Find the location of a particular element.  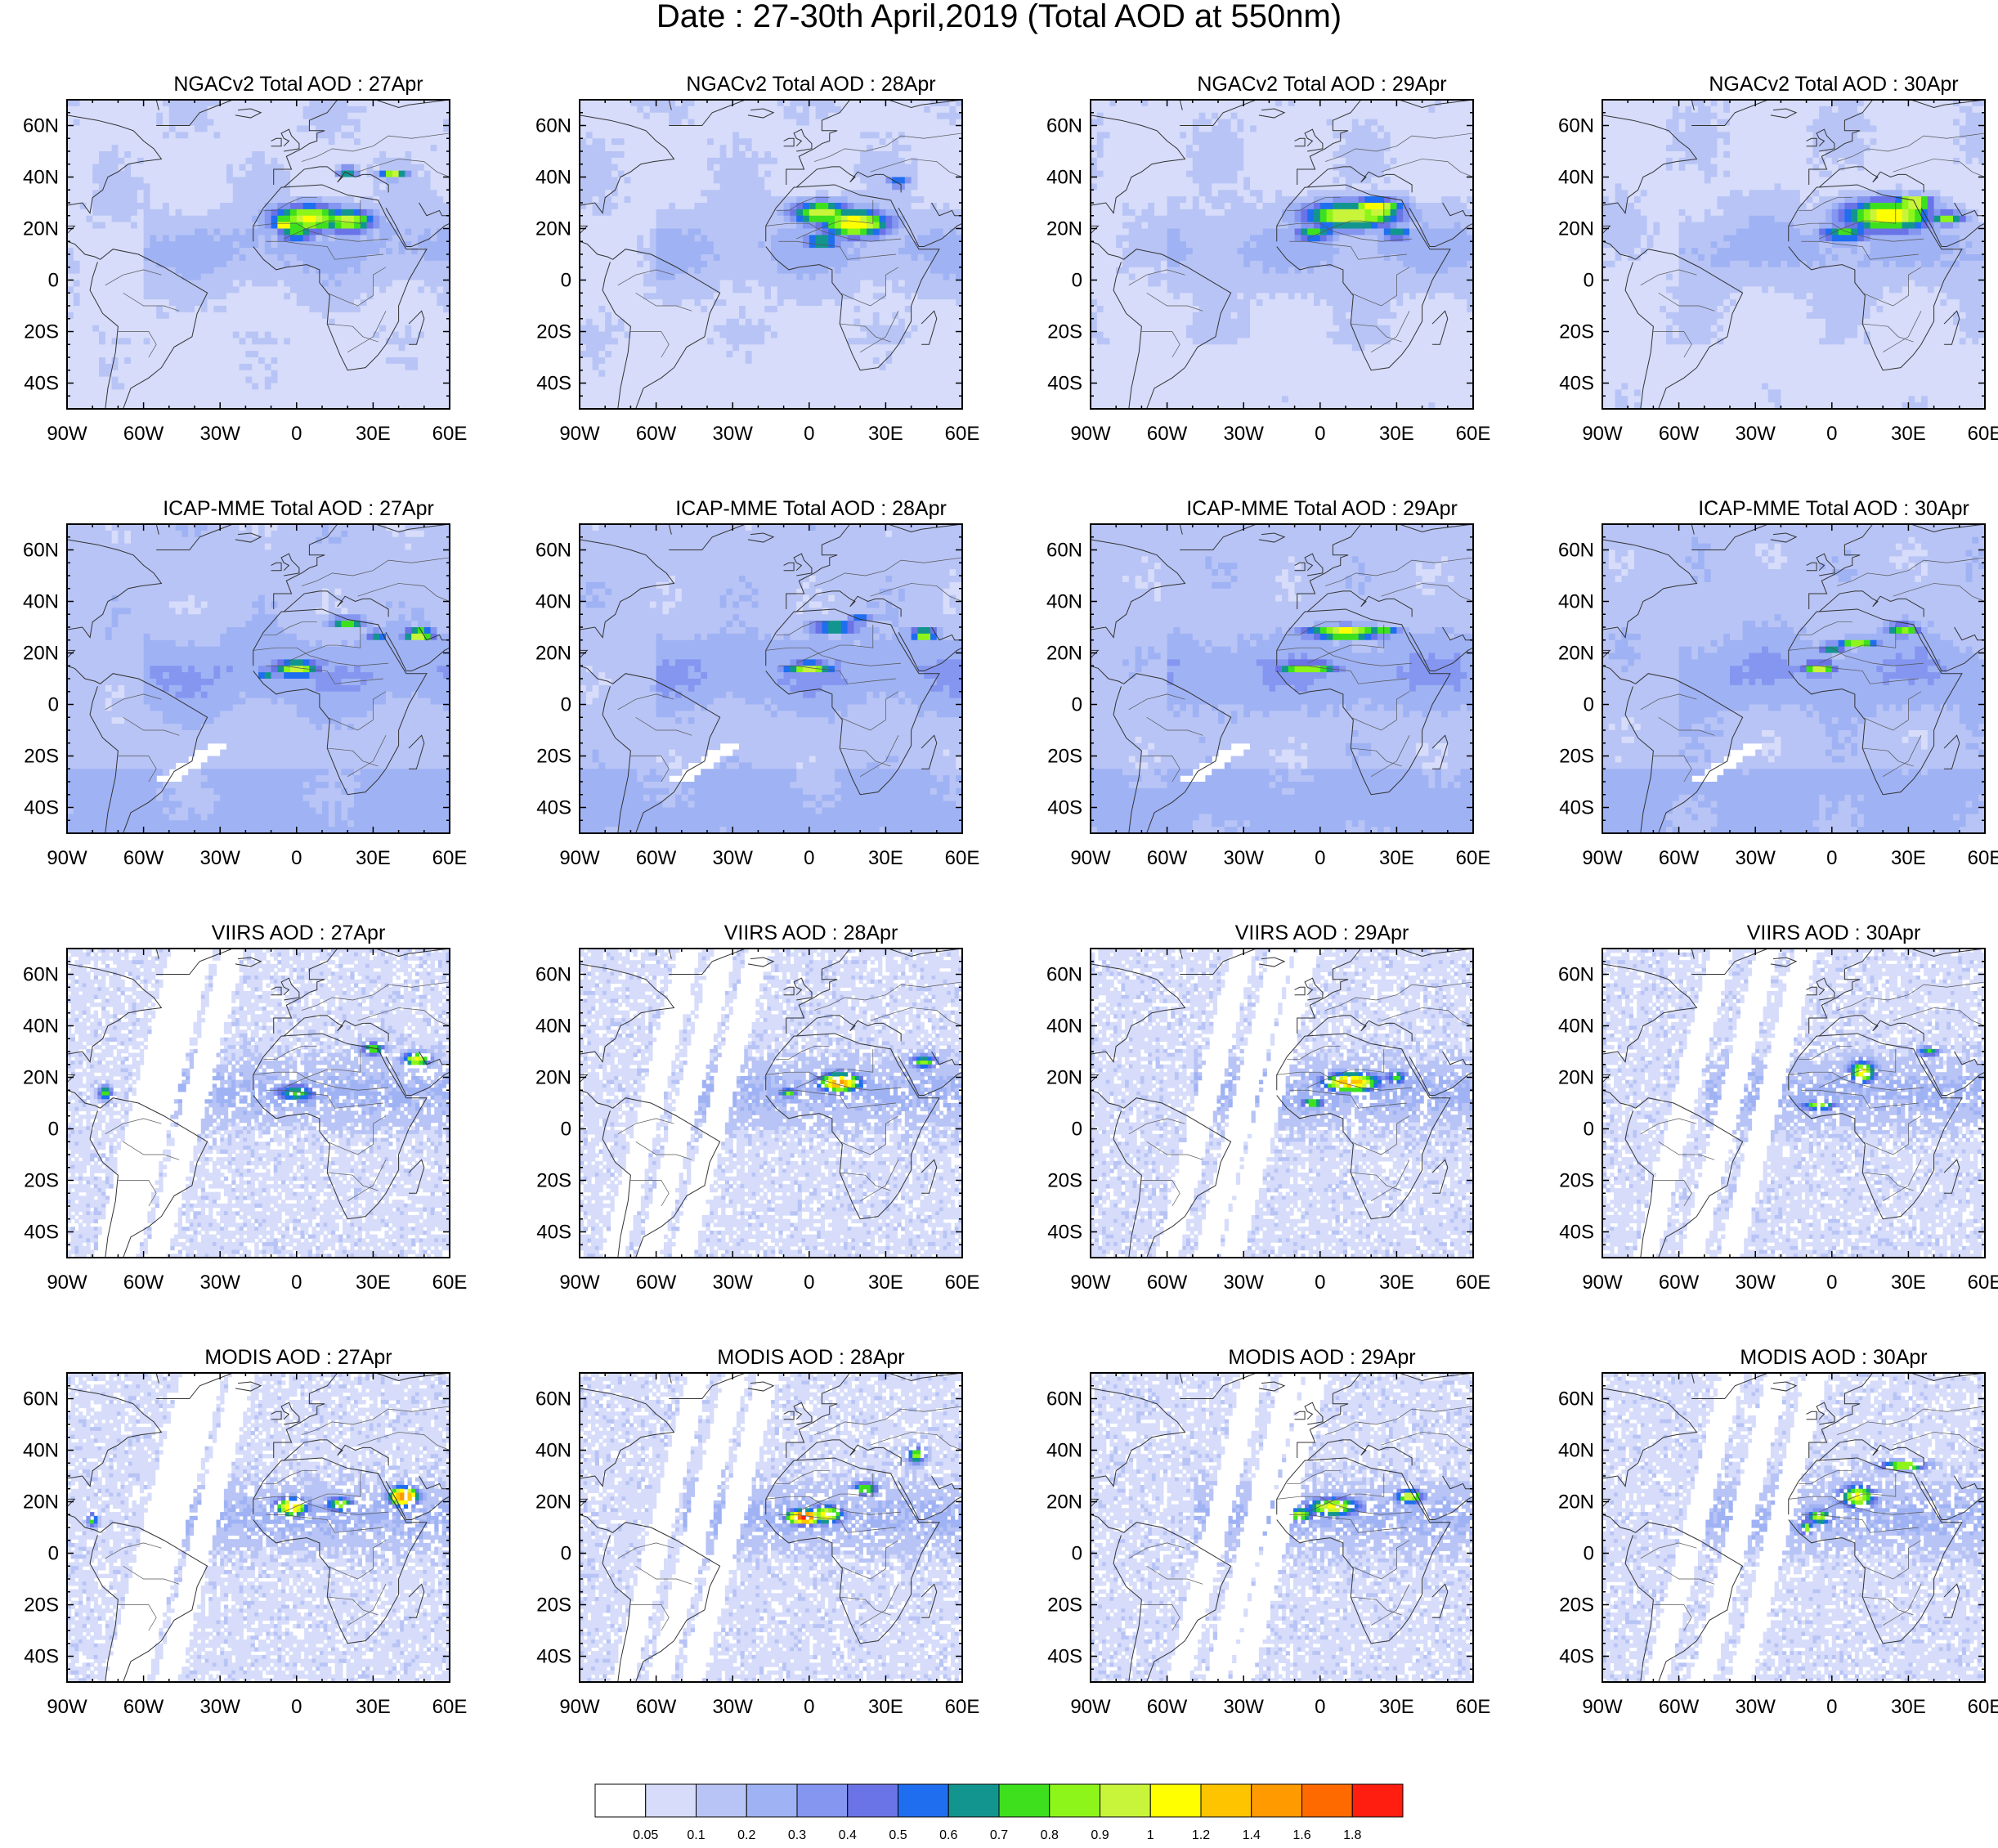

panel-title: NGACv2 Total AOD : 28Apr is located at coordinates (811, 84).